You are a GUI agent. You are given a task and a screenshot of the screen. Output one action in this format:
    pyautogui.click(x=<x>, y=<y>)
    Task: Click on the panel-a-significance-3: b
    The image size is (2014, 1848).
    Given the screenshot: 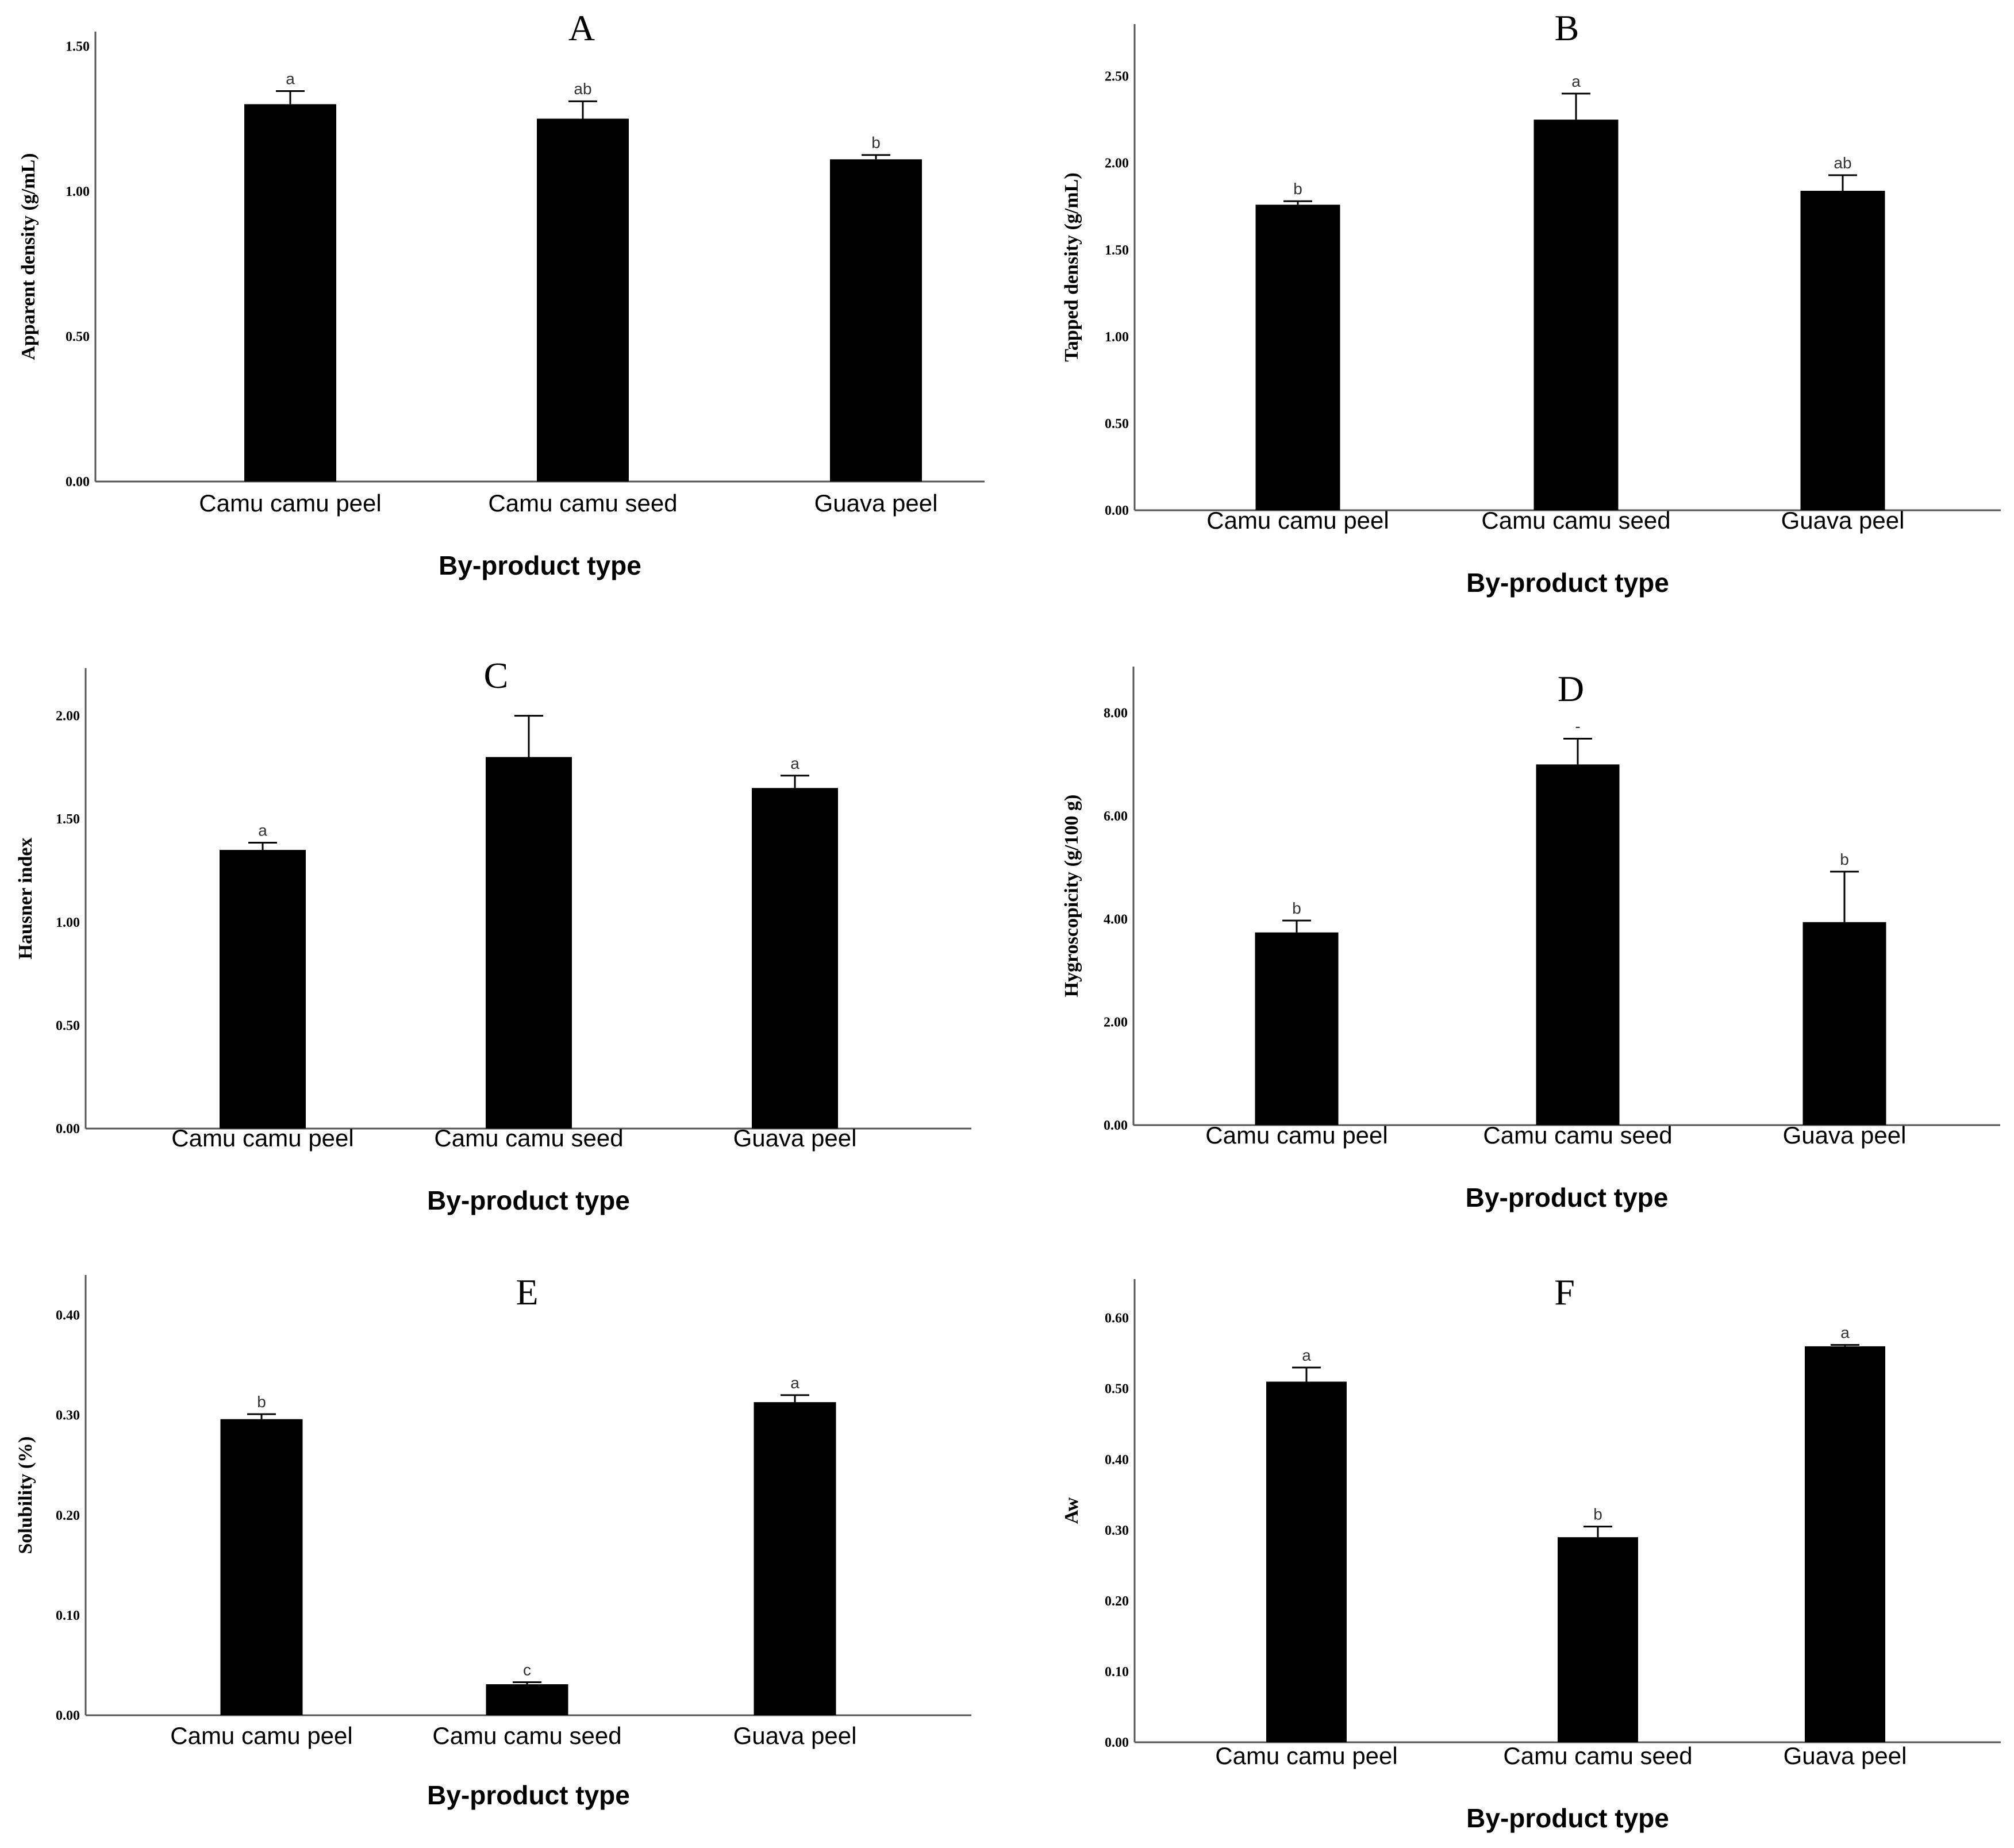 What is the action you would take?
    pyautogui.click(x=876, y=143)
    